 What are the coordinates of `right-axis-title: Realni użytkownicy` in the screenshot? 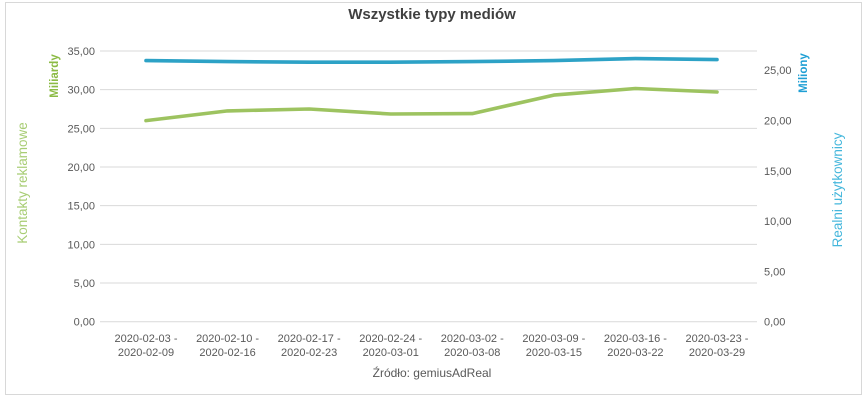 It's located at (837, 189).